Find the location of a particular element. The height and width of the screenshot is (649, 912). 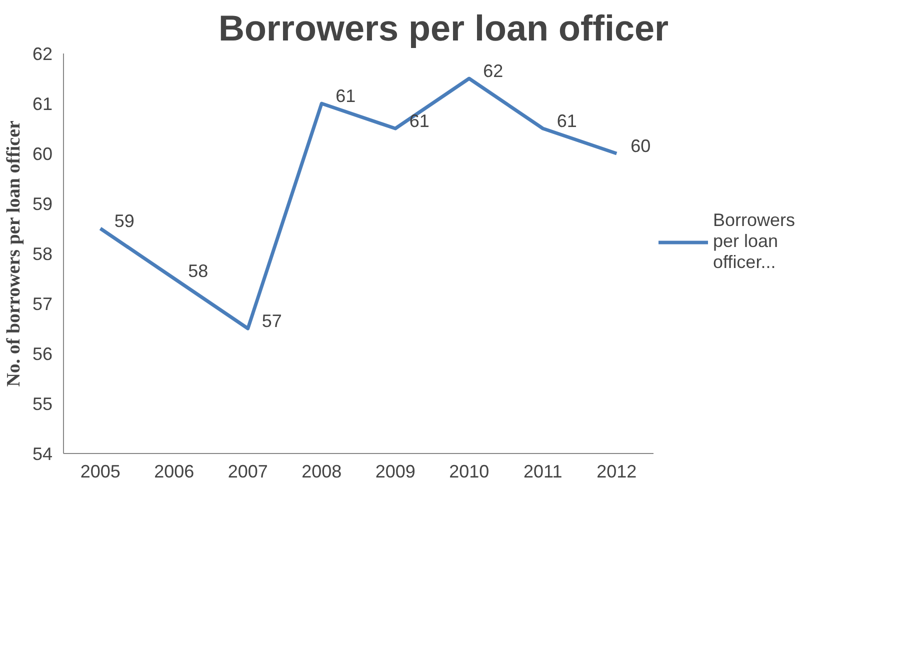

y-tick-label: 56 is located at coordinates (42, 354).